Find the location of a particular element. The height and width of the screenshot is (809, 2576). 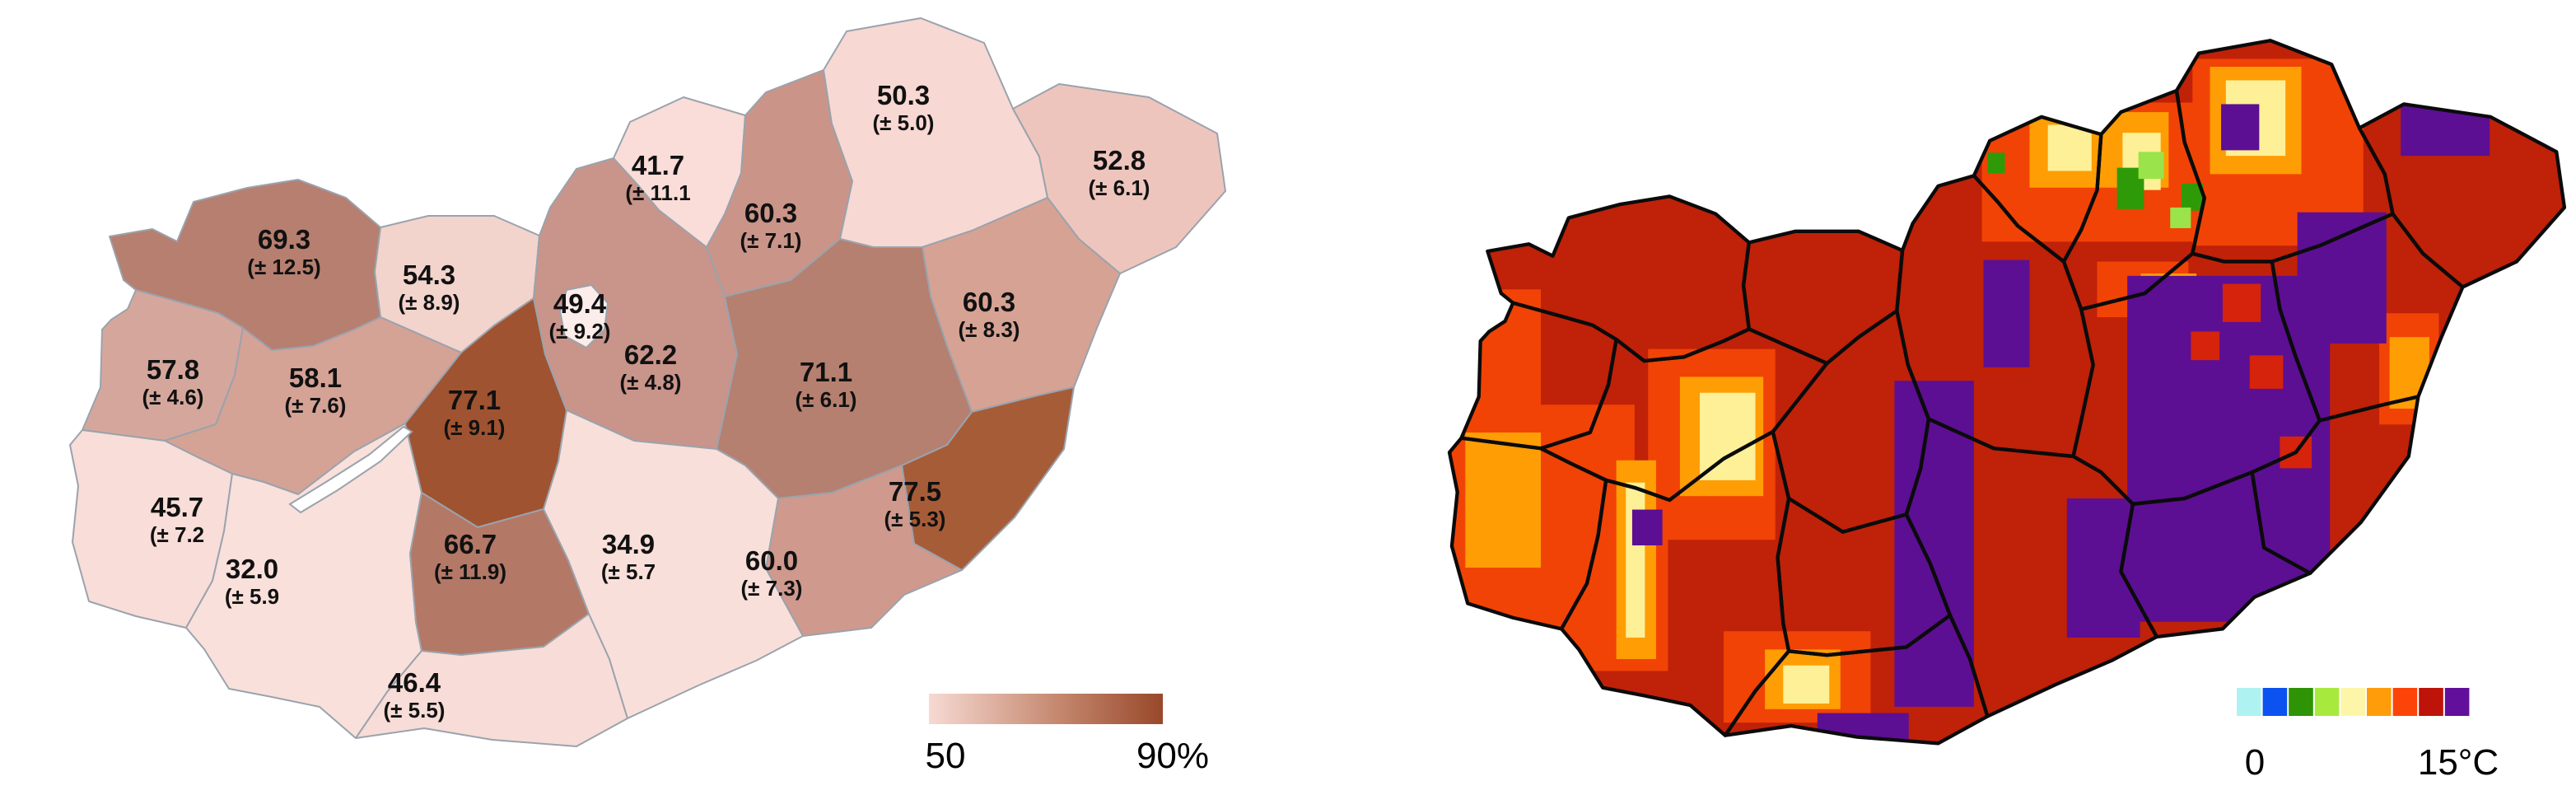

county-value-label: 62.2 is located at coordinates (650, 355).